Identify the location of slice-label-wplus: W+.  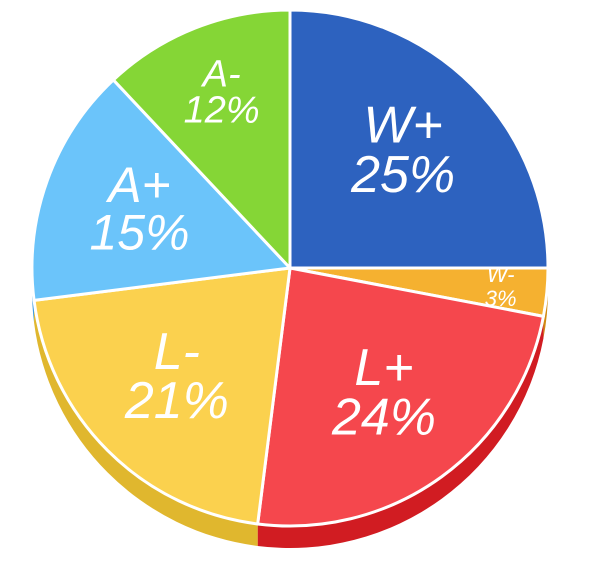
(402, 126).